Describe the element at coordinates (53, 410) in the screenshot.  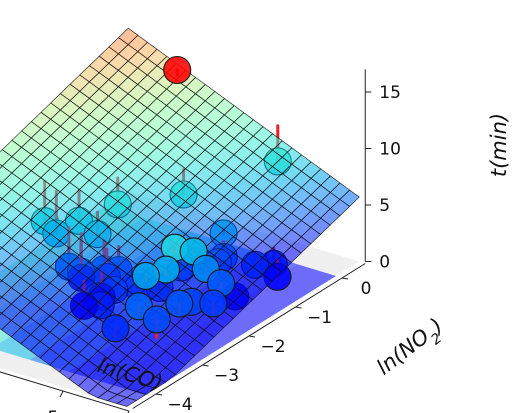
I see `x-tick-label: 5` at that location.